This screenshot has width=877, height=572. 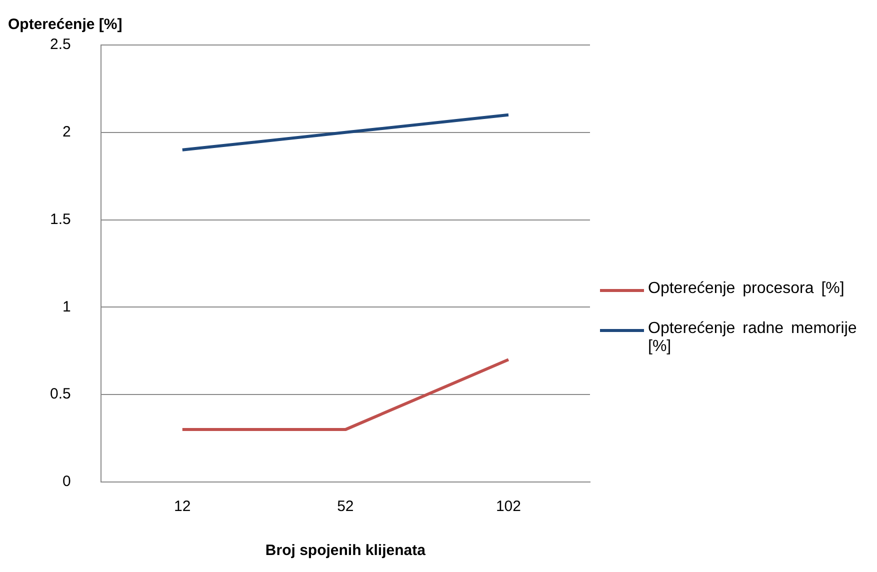 I want to click on legend-label: Opterećenje radne memorije [%], so click(x=753, y=338).